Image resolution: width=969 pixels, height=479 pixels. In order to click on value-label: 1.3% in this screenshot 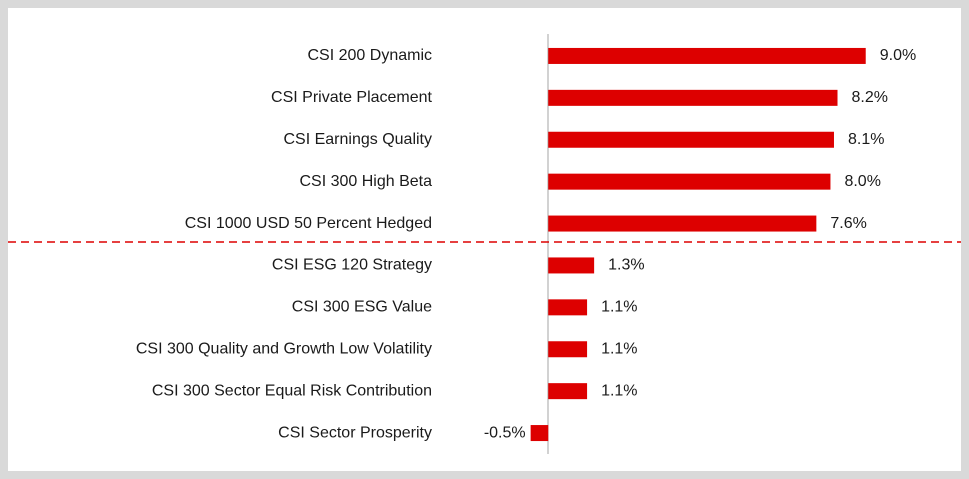, I will do `click(626, 265)`.